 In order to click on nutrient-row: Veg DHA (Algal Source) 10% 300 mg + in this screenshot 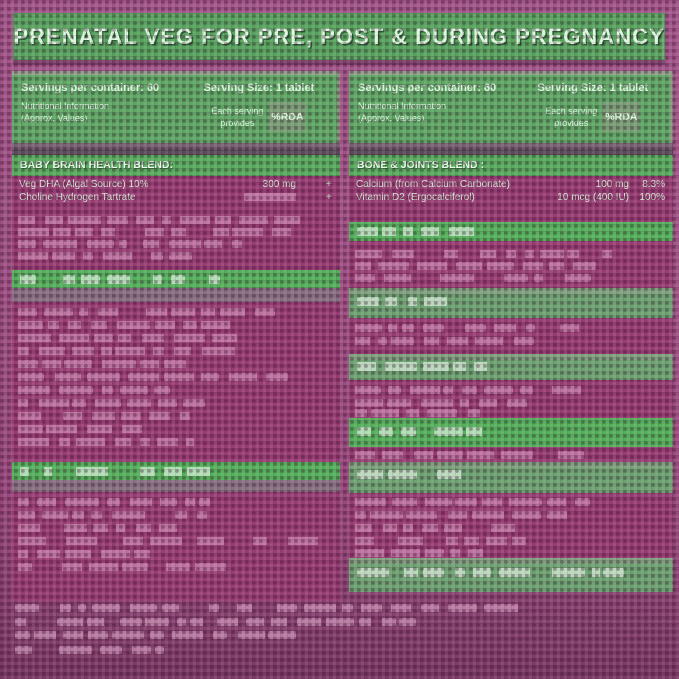, I will do `click(176, 184)`.